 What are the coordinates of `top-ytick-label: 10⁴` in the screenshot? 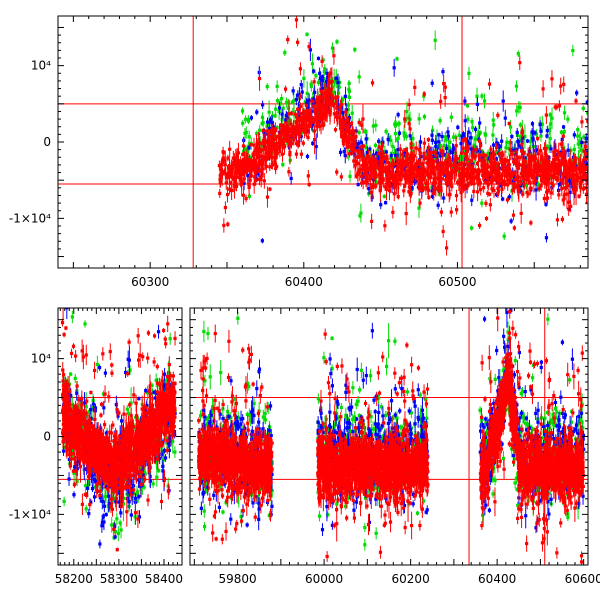 It's located at (41, 66).